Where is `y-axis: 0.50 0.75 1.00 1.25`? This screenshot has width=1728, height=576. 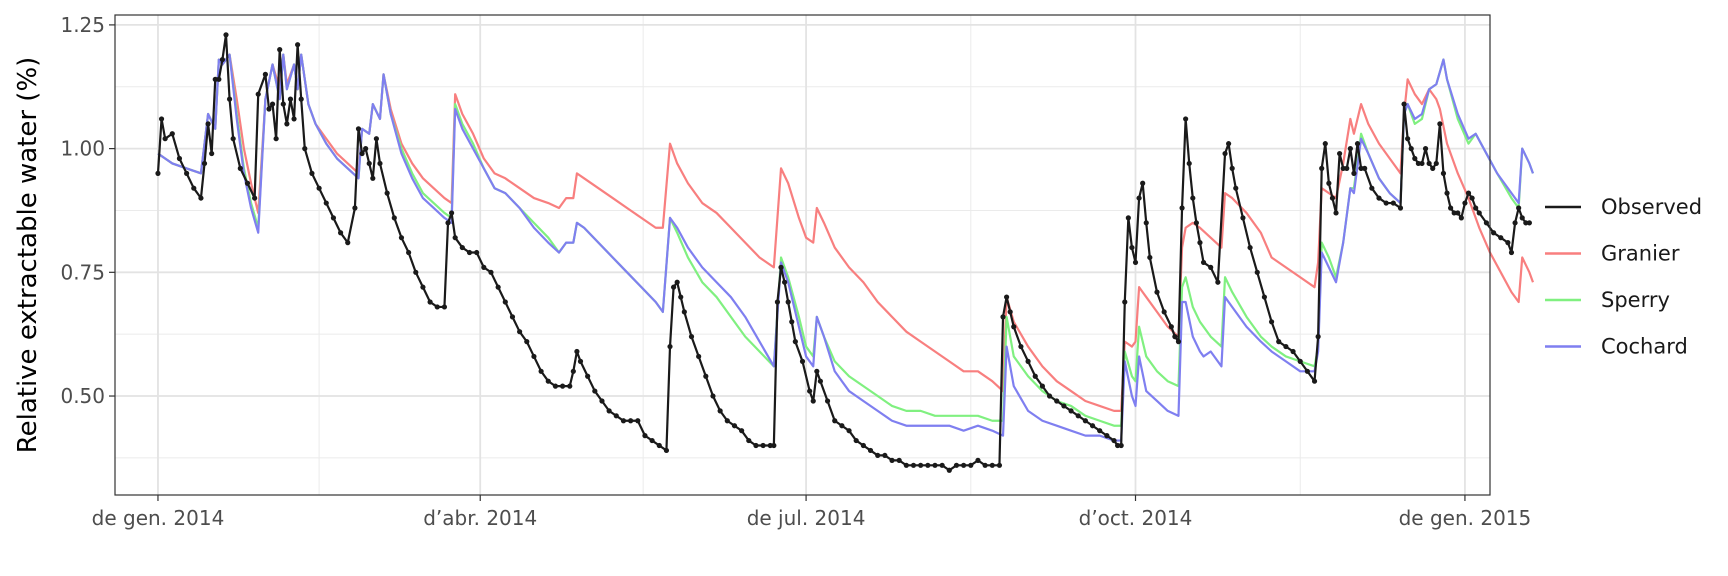
y-axis: 0.50 0.75 1.00 1.25 is located at coordinates (87, 210).